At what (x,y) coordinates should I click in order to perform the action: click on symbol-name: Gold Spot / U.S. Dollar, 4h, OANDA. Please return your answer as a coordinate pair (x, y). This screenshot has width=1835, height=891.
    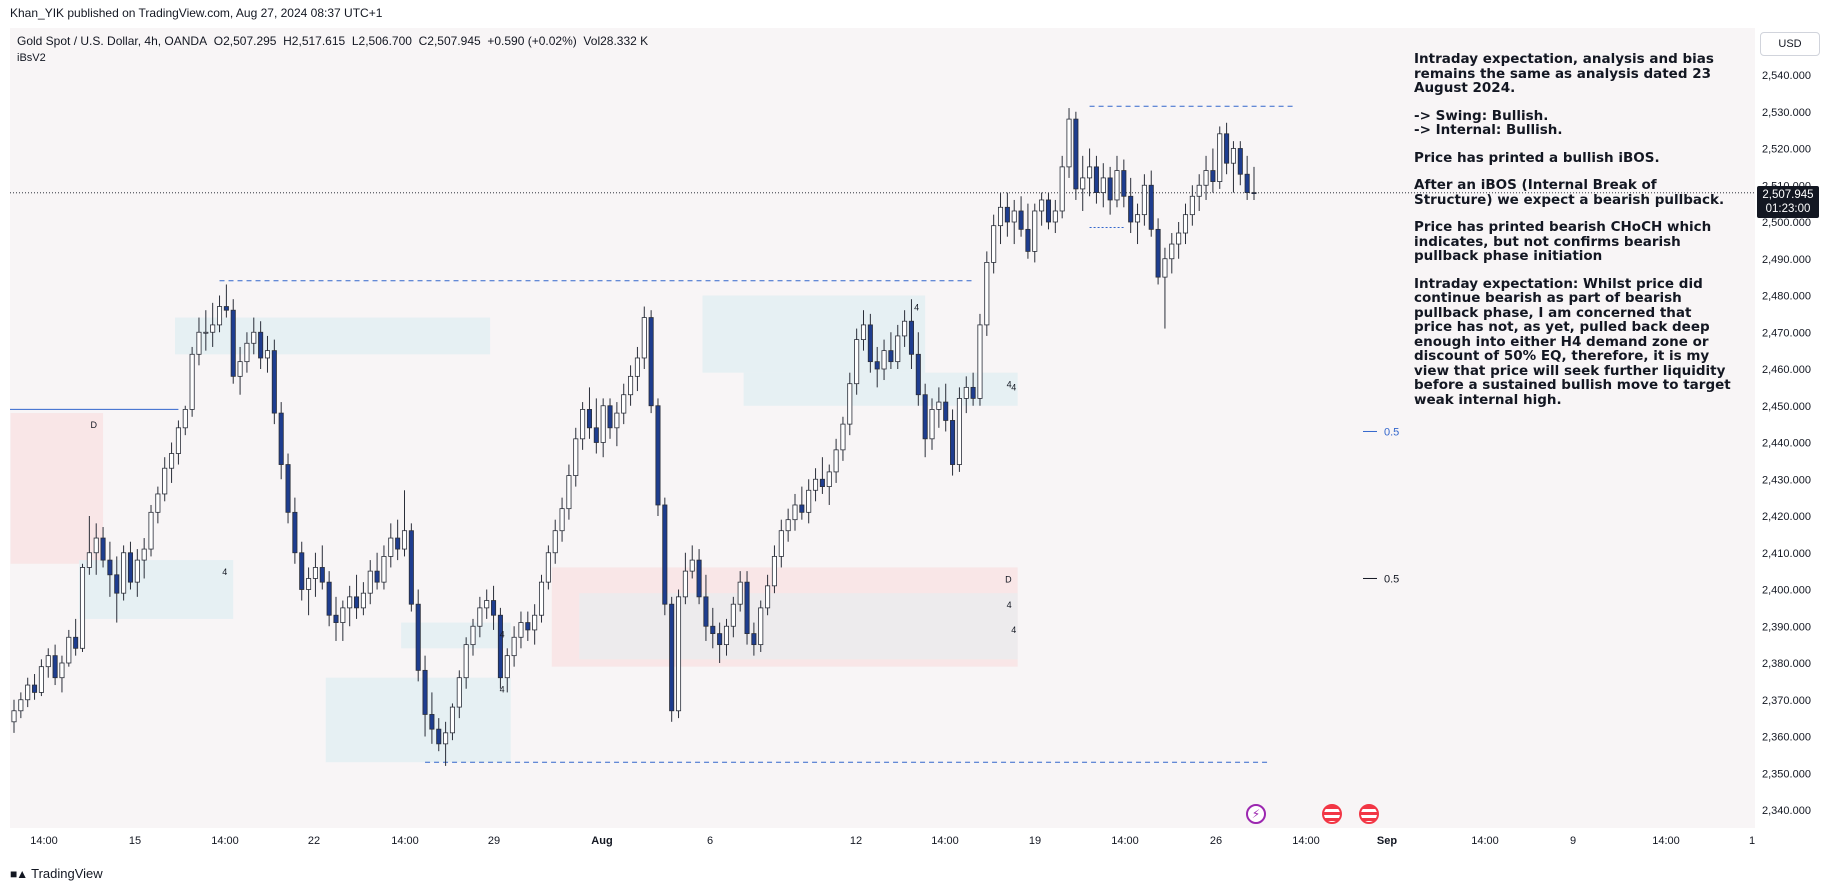
    Looking at the image, I should click on (112, 41).